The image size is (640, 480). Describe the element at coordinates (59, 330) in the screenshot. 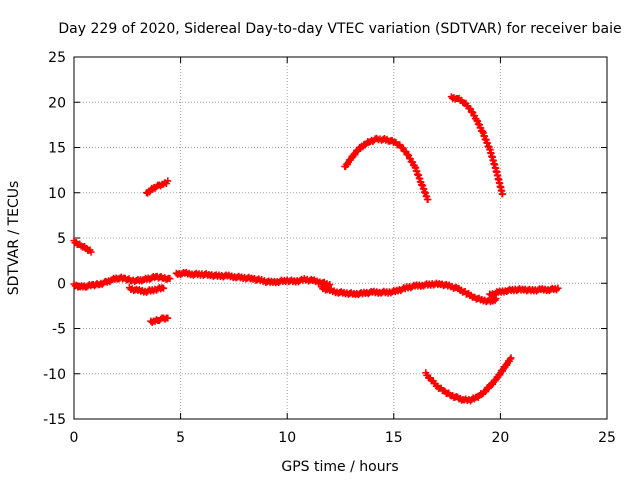

I see `y-tick-label: -5` at that location.